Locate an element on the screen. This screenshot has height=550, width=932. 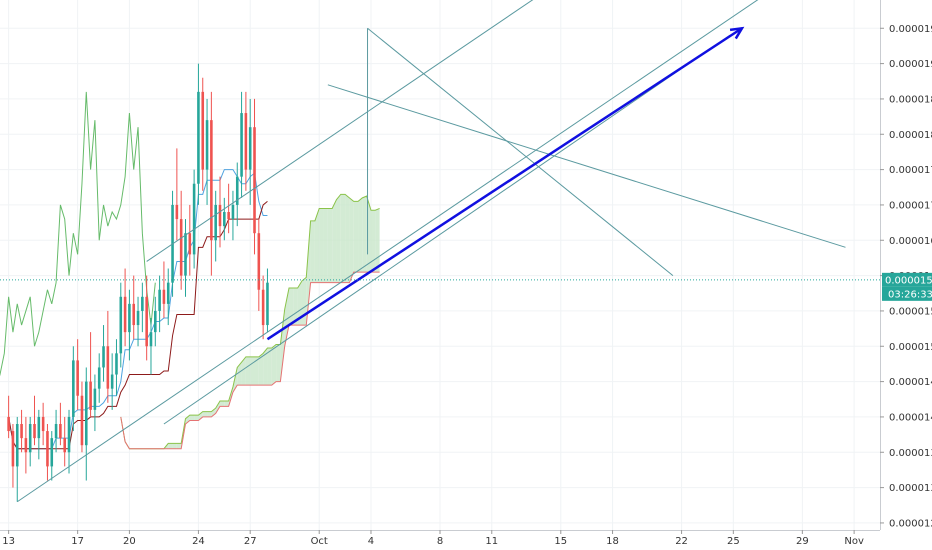
time-axis-bg is located at coordinates (466, 540).